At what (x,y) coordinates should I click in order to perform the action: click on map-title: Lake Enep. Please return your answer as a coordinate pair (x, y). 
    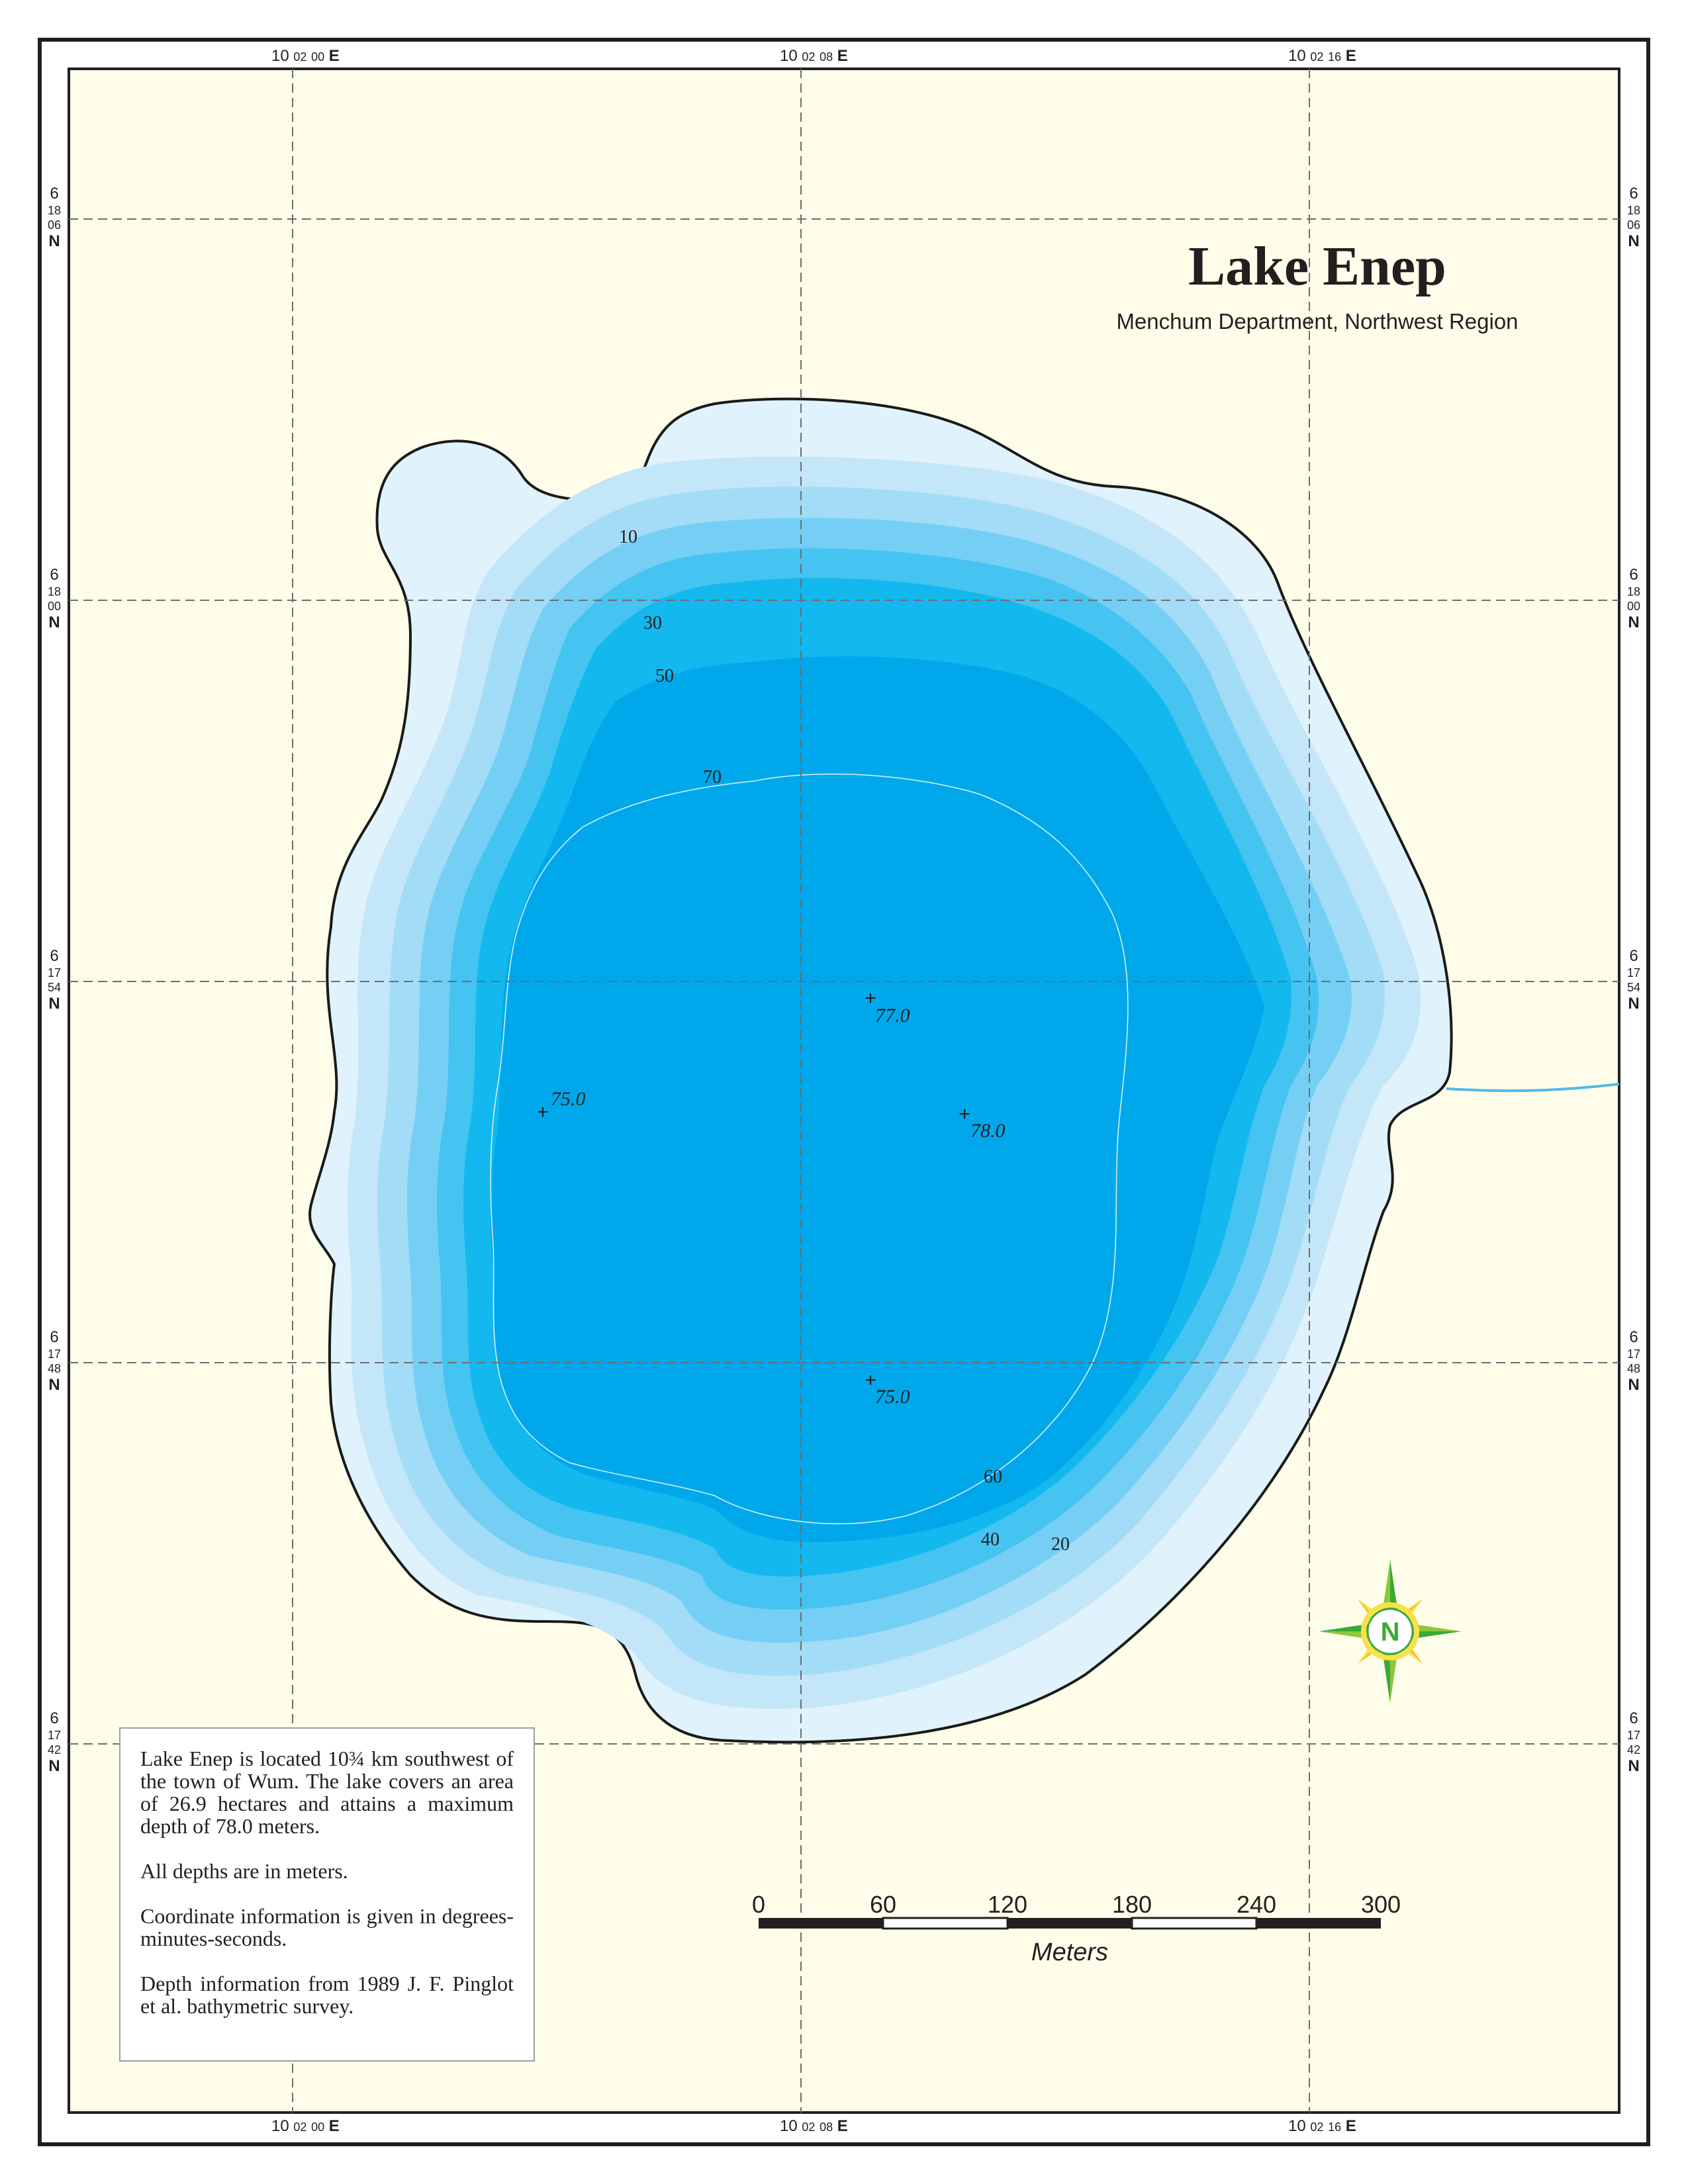
    Looking at the image, I should click on (1317, 266).